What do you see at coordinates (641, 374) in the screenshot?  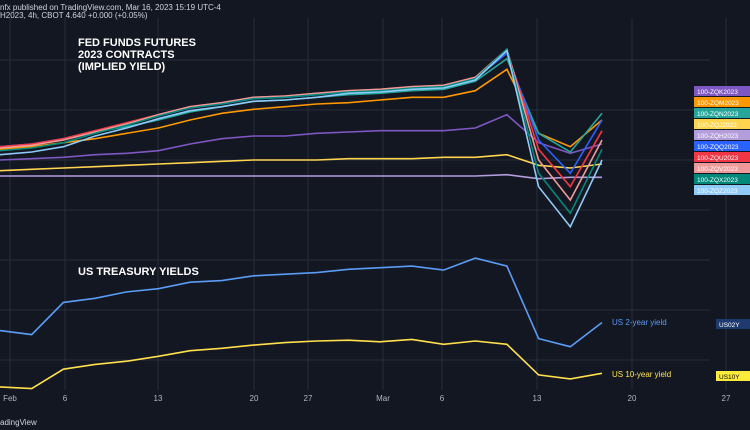 I see `treasury-series-label: US 10-year yield` at bounding box center [641, 374].